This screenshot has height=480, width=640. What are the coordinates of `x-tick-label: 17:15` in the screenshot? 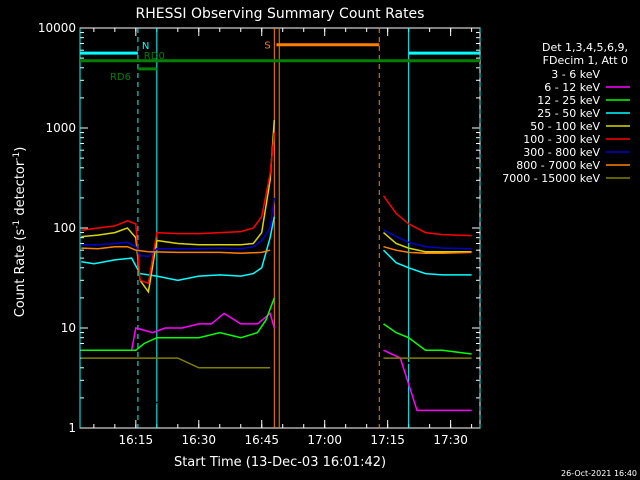 It's located at (387, 440).